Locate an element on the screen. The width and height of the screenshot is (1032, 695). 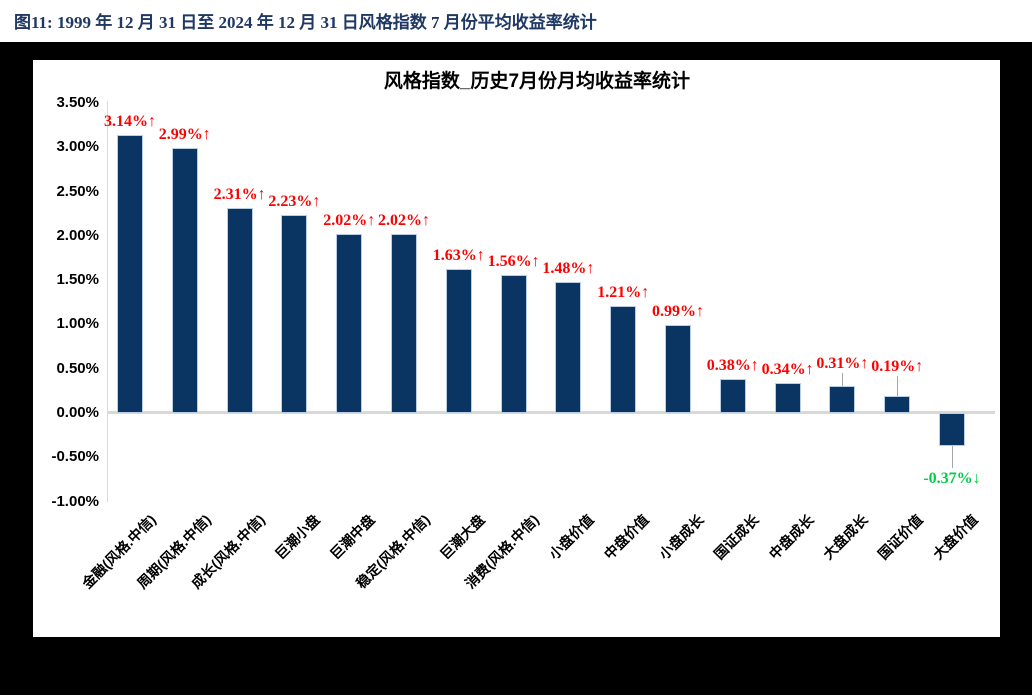
y-axis-tick-label: 0.50% is located at coordinates (77, 368).